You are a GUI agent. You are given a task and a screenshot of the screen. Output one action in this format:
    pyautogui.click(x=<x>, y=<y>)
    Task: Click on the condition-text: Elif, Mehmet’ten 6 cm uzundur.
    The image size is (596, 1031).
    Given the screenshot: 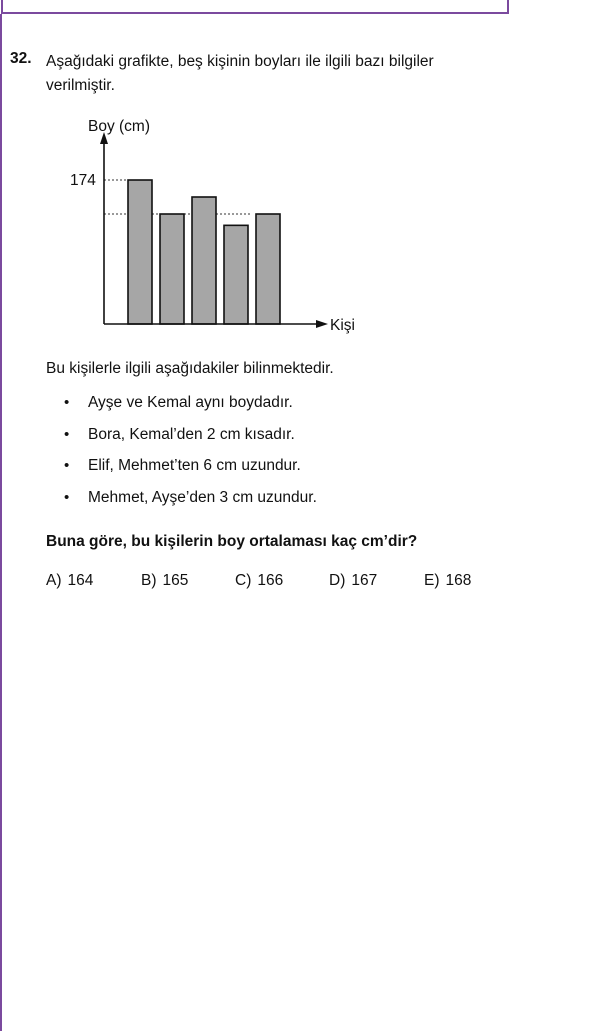 What is the action you would take?
    pyautogui.click(x=194, y=465)
    